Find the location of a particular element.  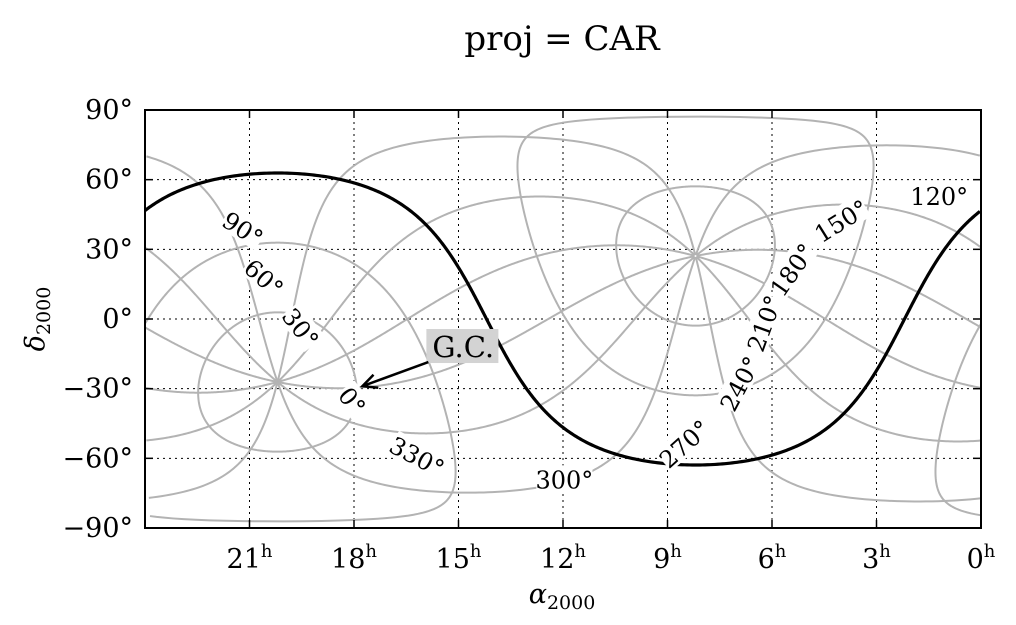

x-tick-label: 18h is located at coordinates (354, 558).